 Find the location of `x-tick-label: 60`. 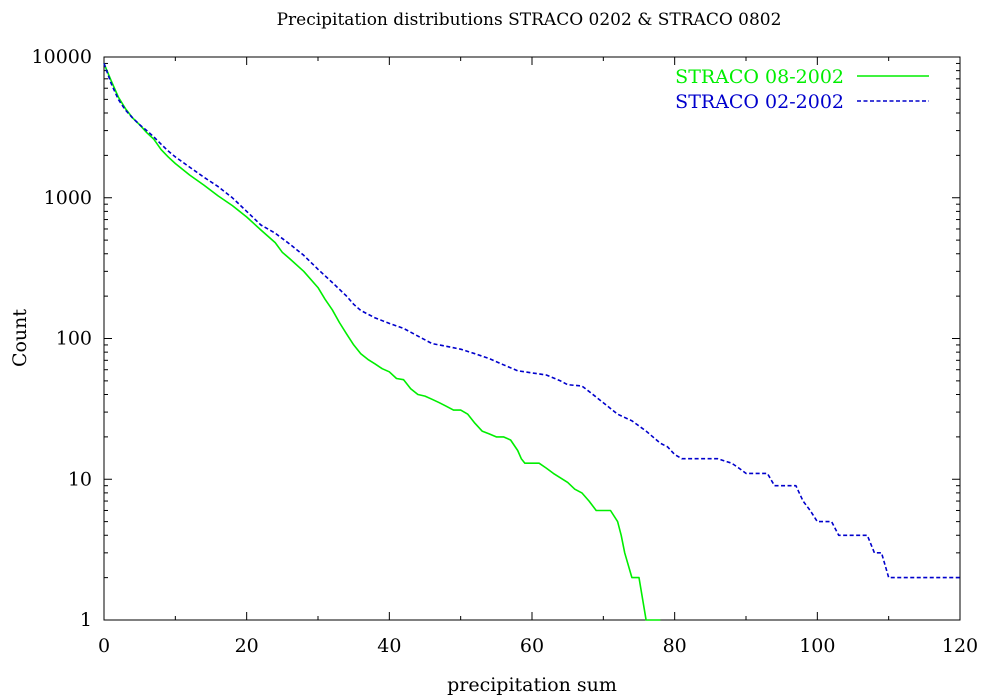

x-tick-label: 60 is located at coordinates (532, 646).